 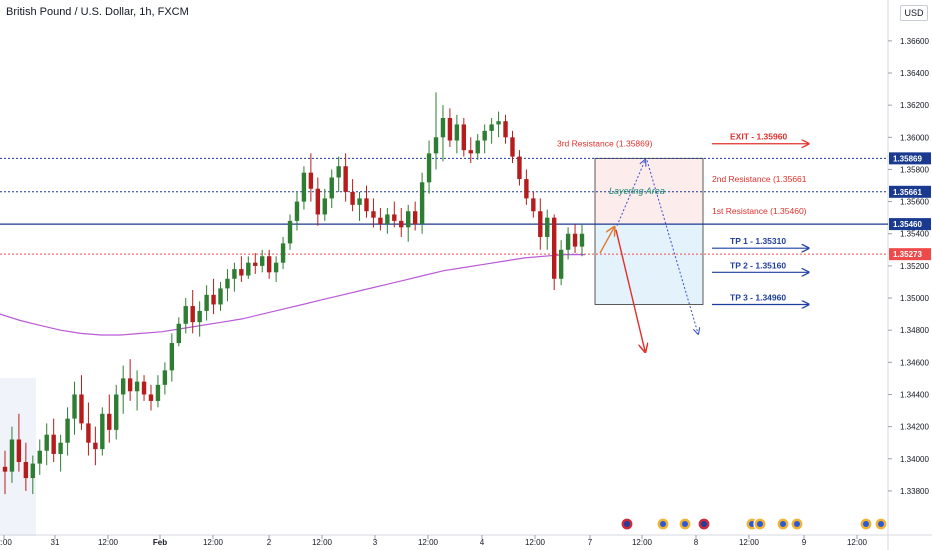 What do you see at coordinates (758, 297) in the screenshot?
I see `target-label: TP 3 - 1.34960` at bounding box center [758, 297].